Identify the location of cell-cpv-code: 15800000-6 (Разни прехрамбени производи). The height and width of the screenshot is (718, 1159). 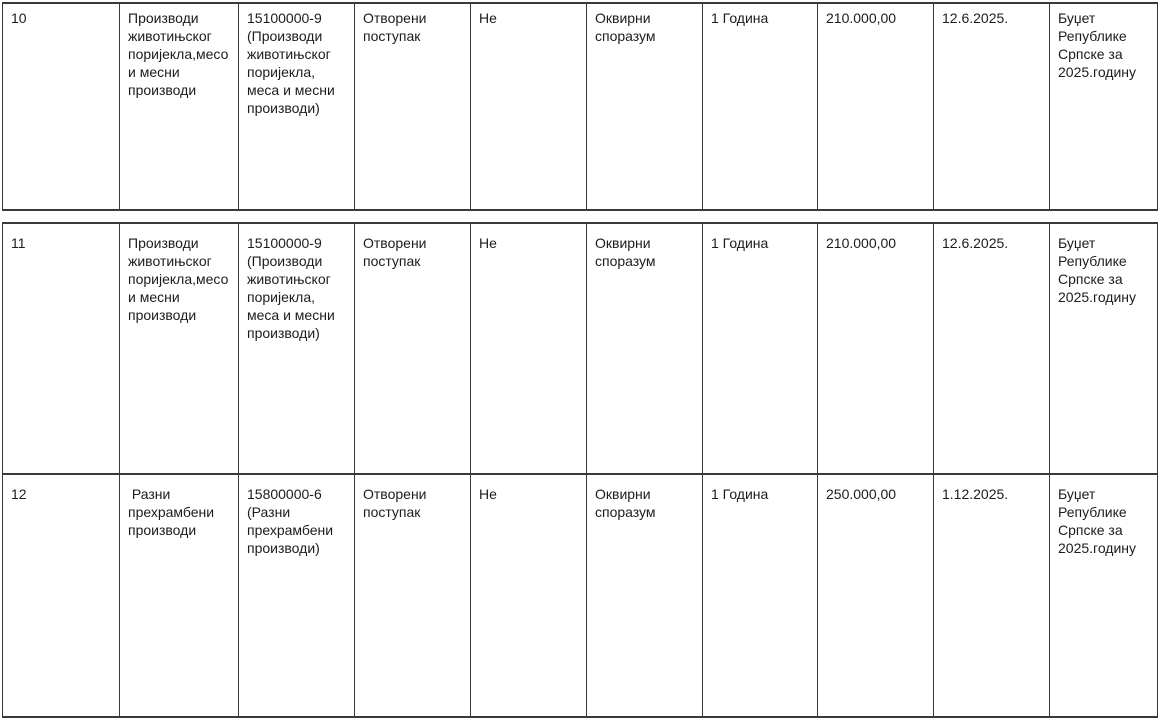
(296, 595).